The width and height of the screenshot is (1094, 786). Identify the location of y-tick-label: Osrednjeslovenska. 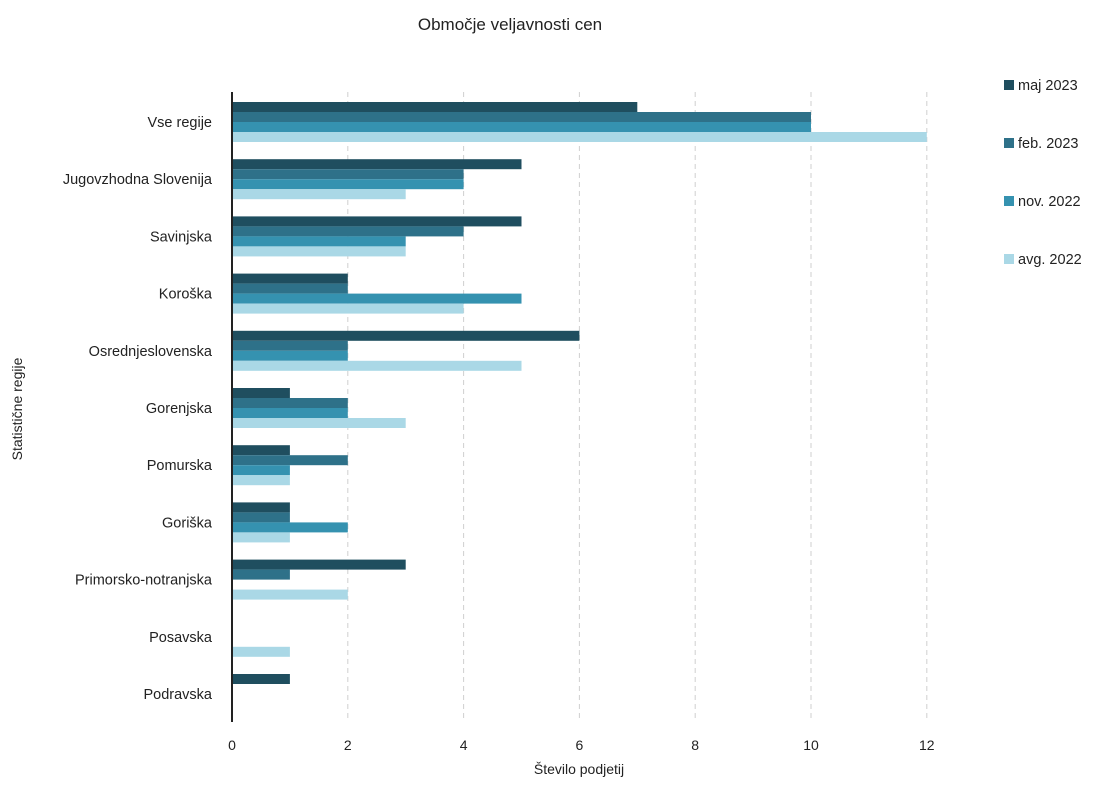
(151, 352).